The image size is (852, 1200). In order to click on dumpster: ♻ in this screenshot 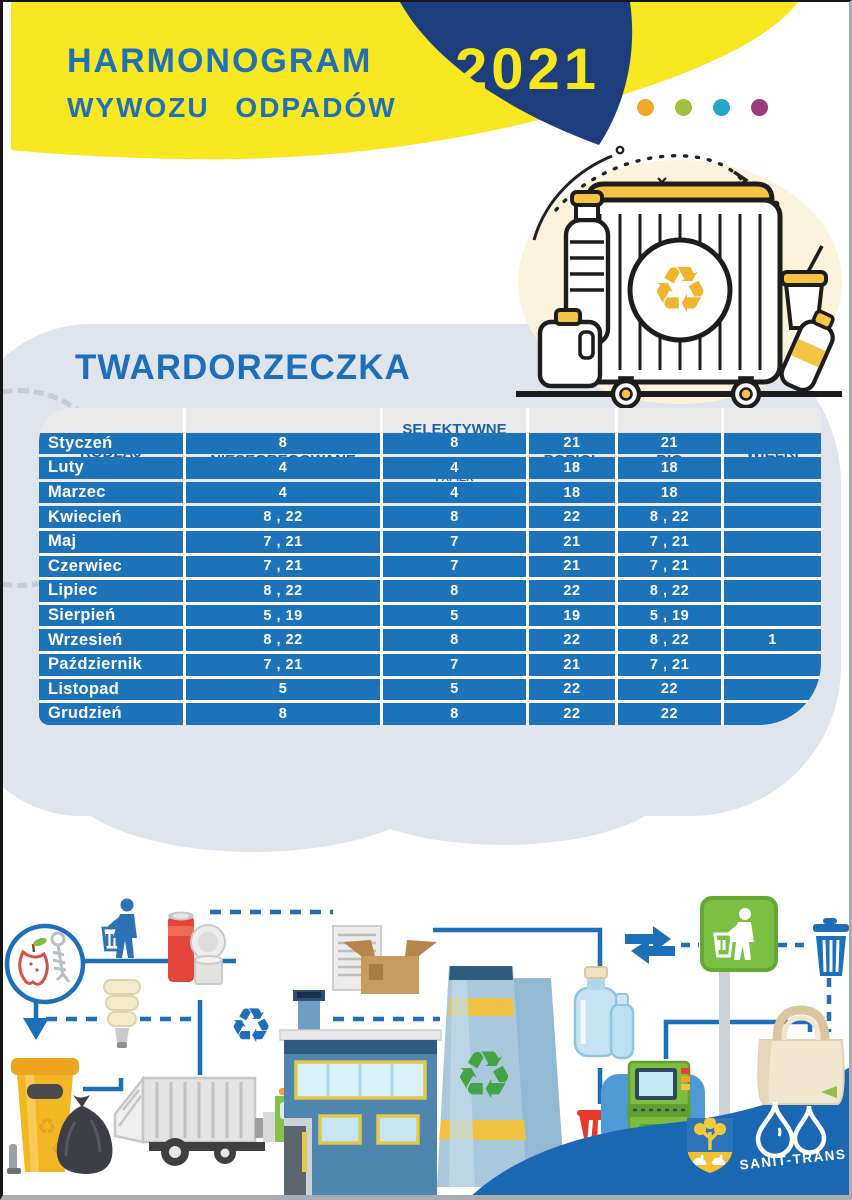, I will do `click(680, 295)`.